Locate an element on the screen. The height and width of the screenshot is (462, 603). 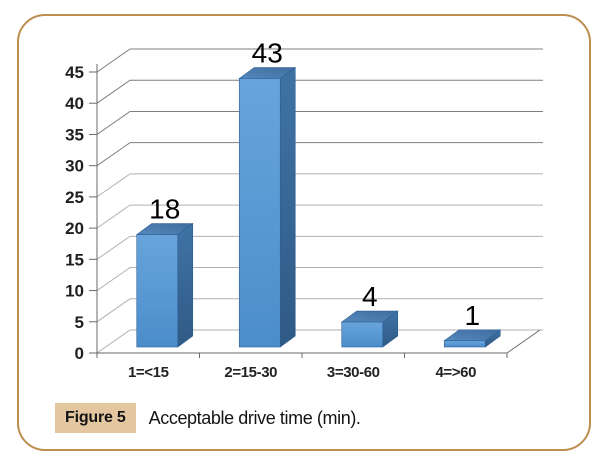
bar-value-label: 43 is located at coordinates (267, 52).